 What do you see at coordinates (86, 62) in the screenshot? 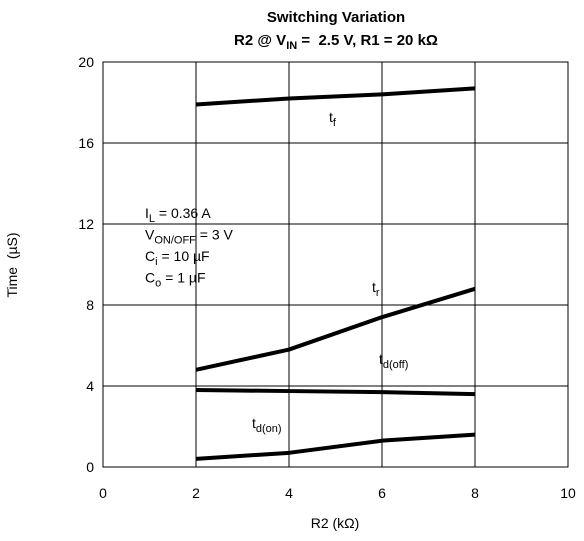
I see `y-tick-label: 20` at bounding box center [86, 62].